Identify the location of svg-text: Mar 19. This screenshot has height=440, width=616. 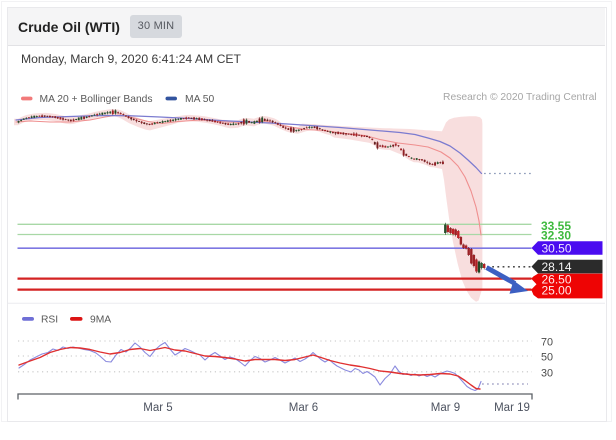
(512, 408).